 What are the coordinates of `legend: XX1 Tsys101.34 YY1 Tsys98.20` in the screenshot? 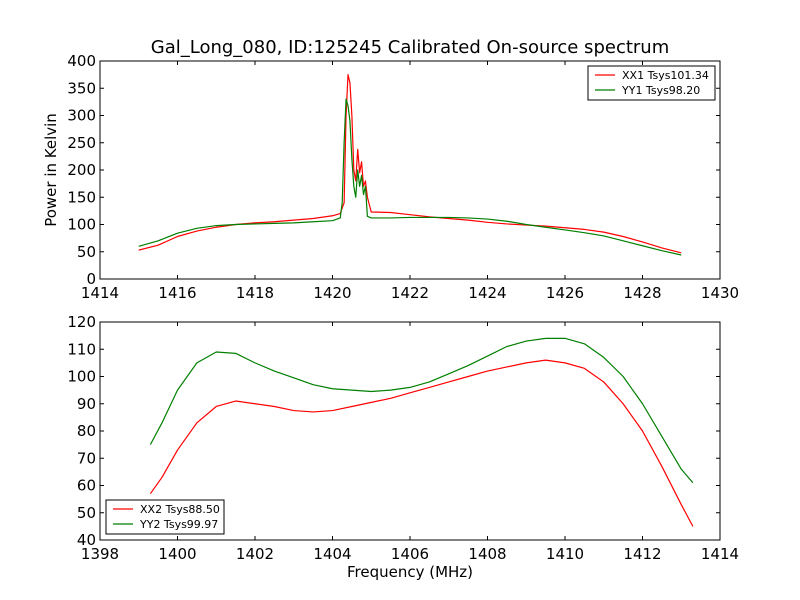 It's located at (651, 83).